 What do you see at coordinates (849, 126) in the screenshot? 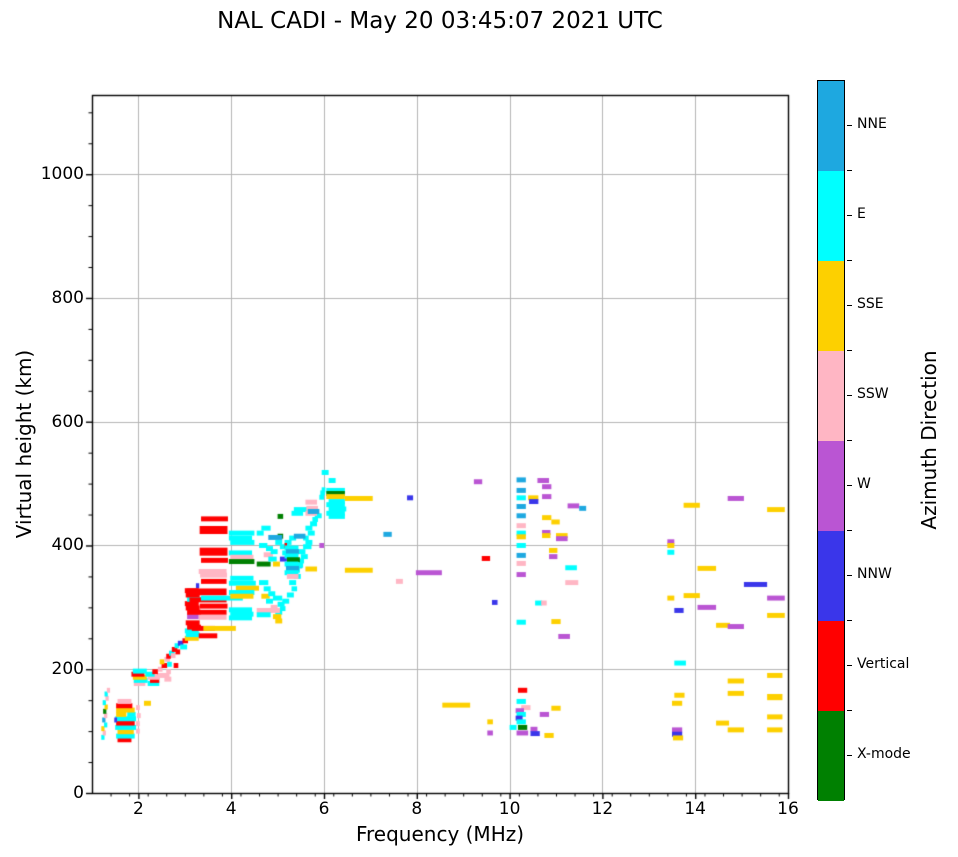
I see `colorbar-tick-NNE` at bounding box center [849, 126].